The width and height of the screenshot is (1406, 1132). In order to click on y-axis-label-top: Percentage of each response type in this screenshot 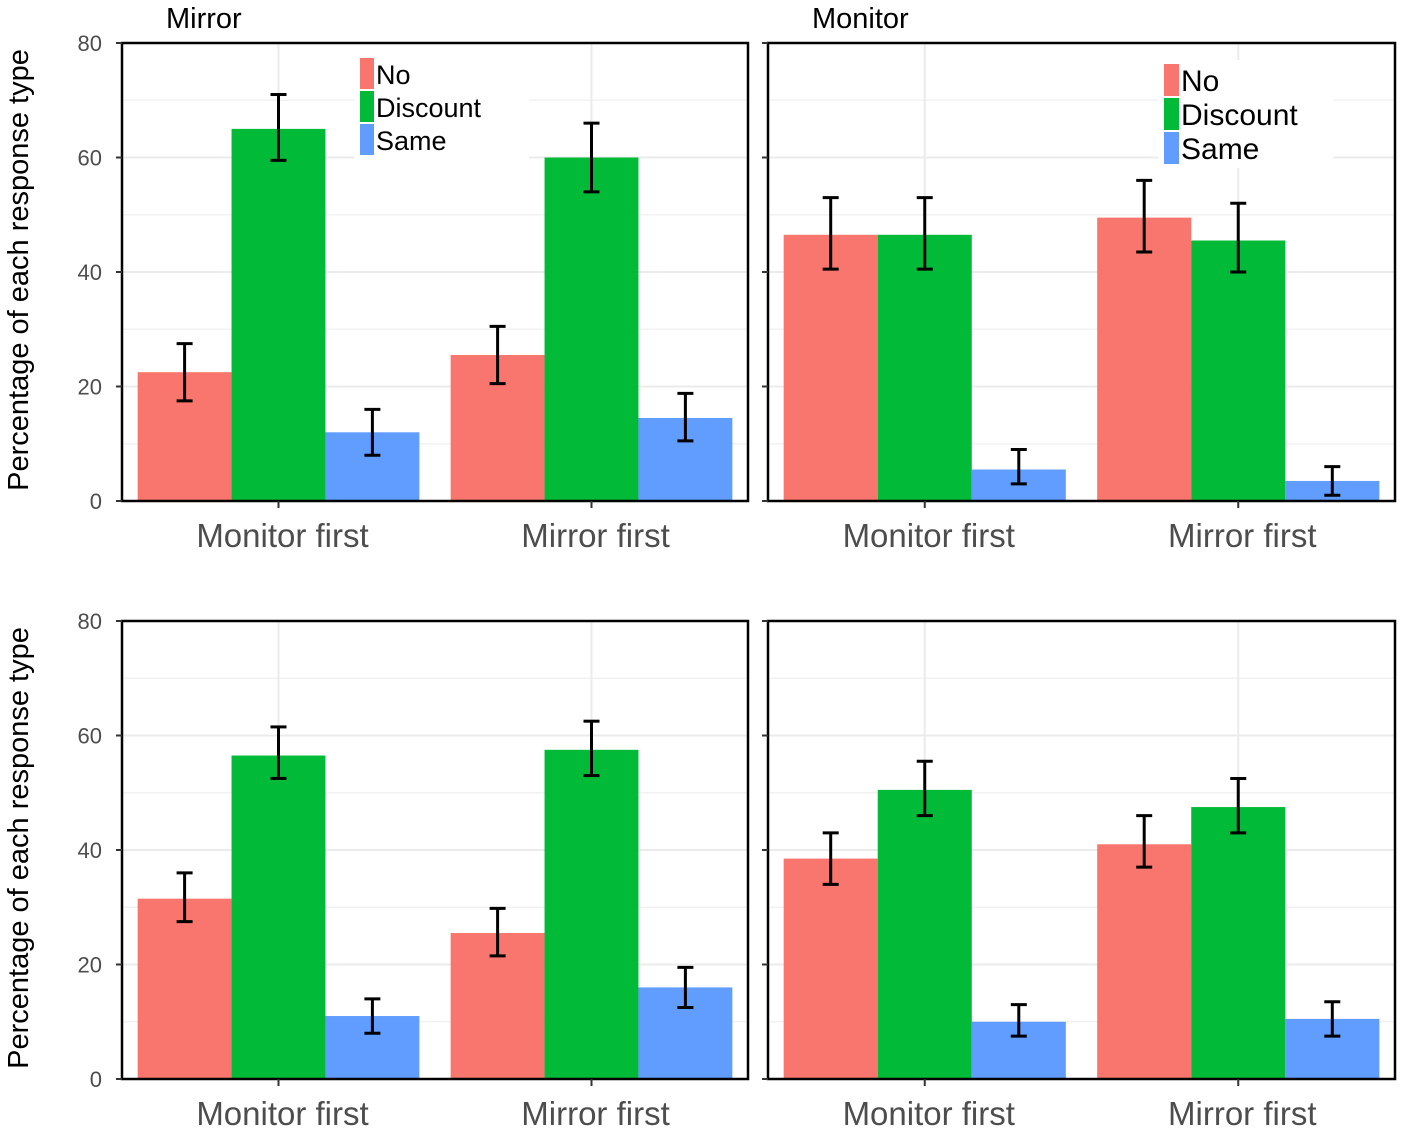, I will do `click(19, 270)`.